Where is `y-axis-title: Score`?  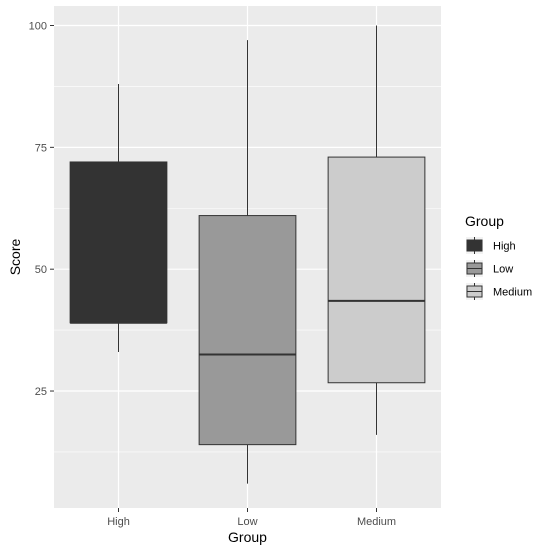
y-axis-title: Score is located at coordinates (15, 257).